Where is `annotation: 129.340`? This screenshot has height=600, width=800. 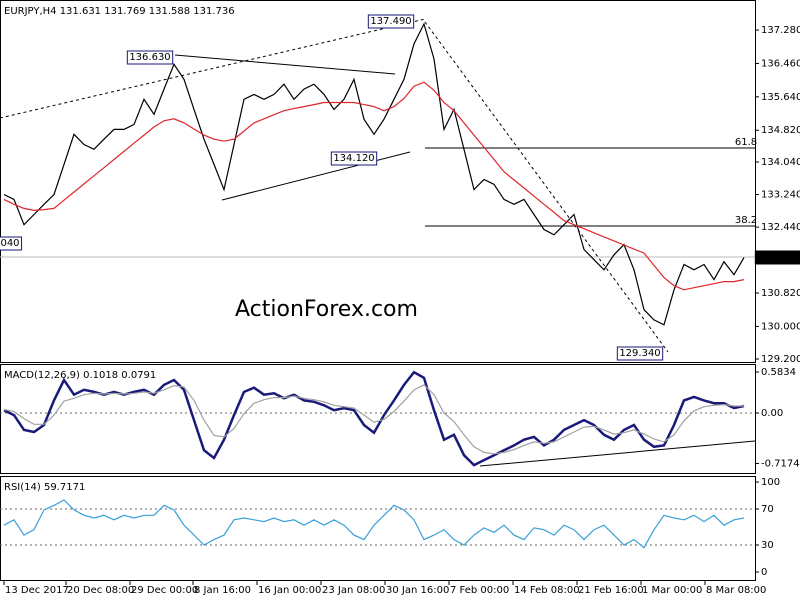
annotation: 129.340 is located at coordinates (639, 353).